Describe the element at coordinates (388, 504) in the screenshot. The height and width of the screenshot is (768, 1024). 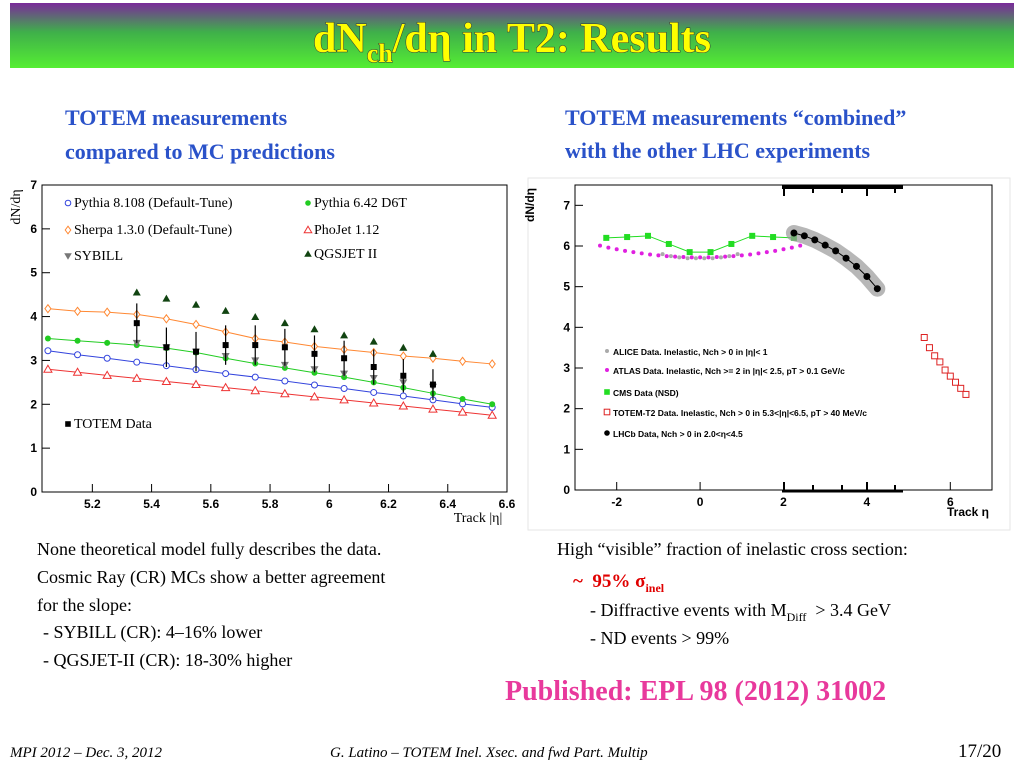
I see `x-tick-label: 6.2` at that location.